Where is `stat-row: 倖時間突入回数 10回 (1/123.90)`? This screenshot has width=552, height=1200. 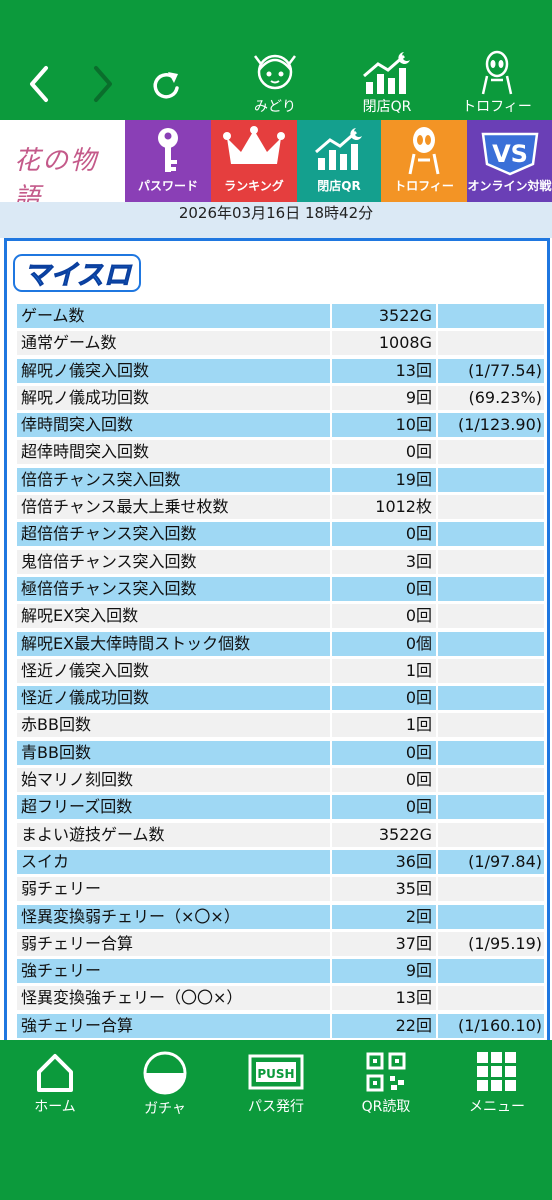 stat-row: 倖時間突入回数 10回 (1/123.90) is located at coordinates (280, 425).